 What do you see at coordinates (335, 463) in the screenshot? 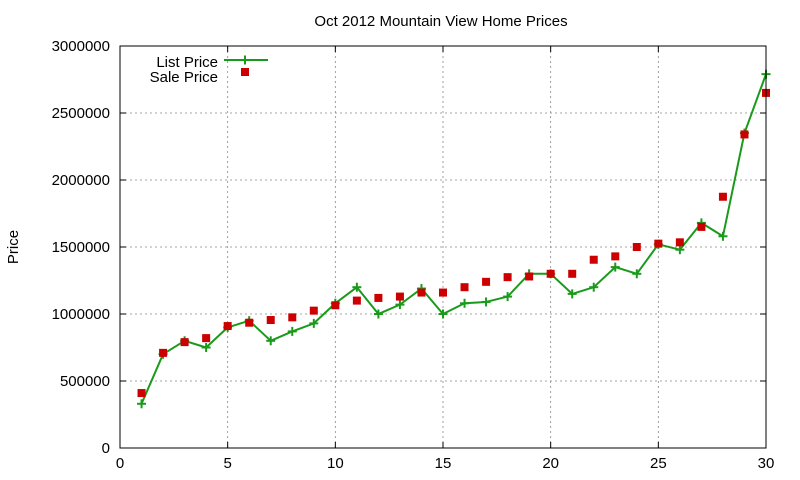
I see `x-tick-label: 10` at bounding box center [335, 463].